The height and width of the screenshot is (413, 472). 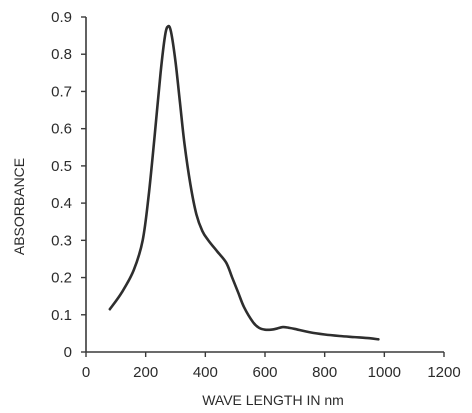 What do you see at coordinates (443, 372) in the screenshot?
I see `x-tick-label: 1200` at bounding box center [443, 372].